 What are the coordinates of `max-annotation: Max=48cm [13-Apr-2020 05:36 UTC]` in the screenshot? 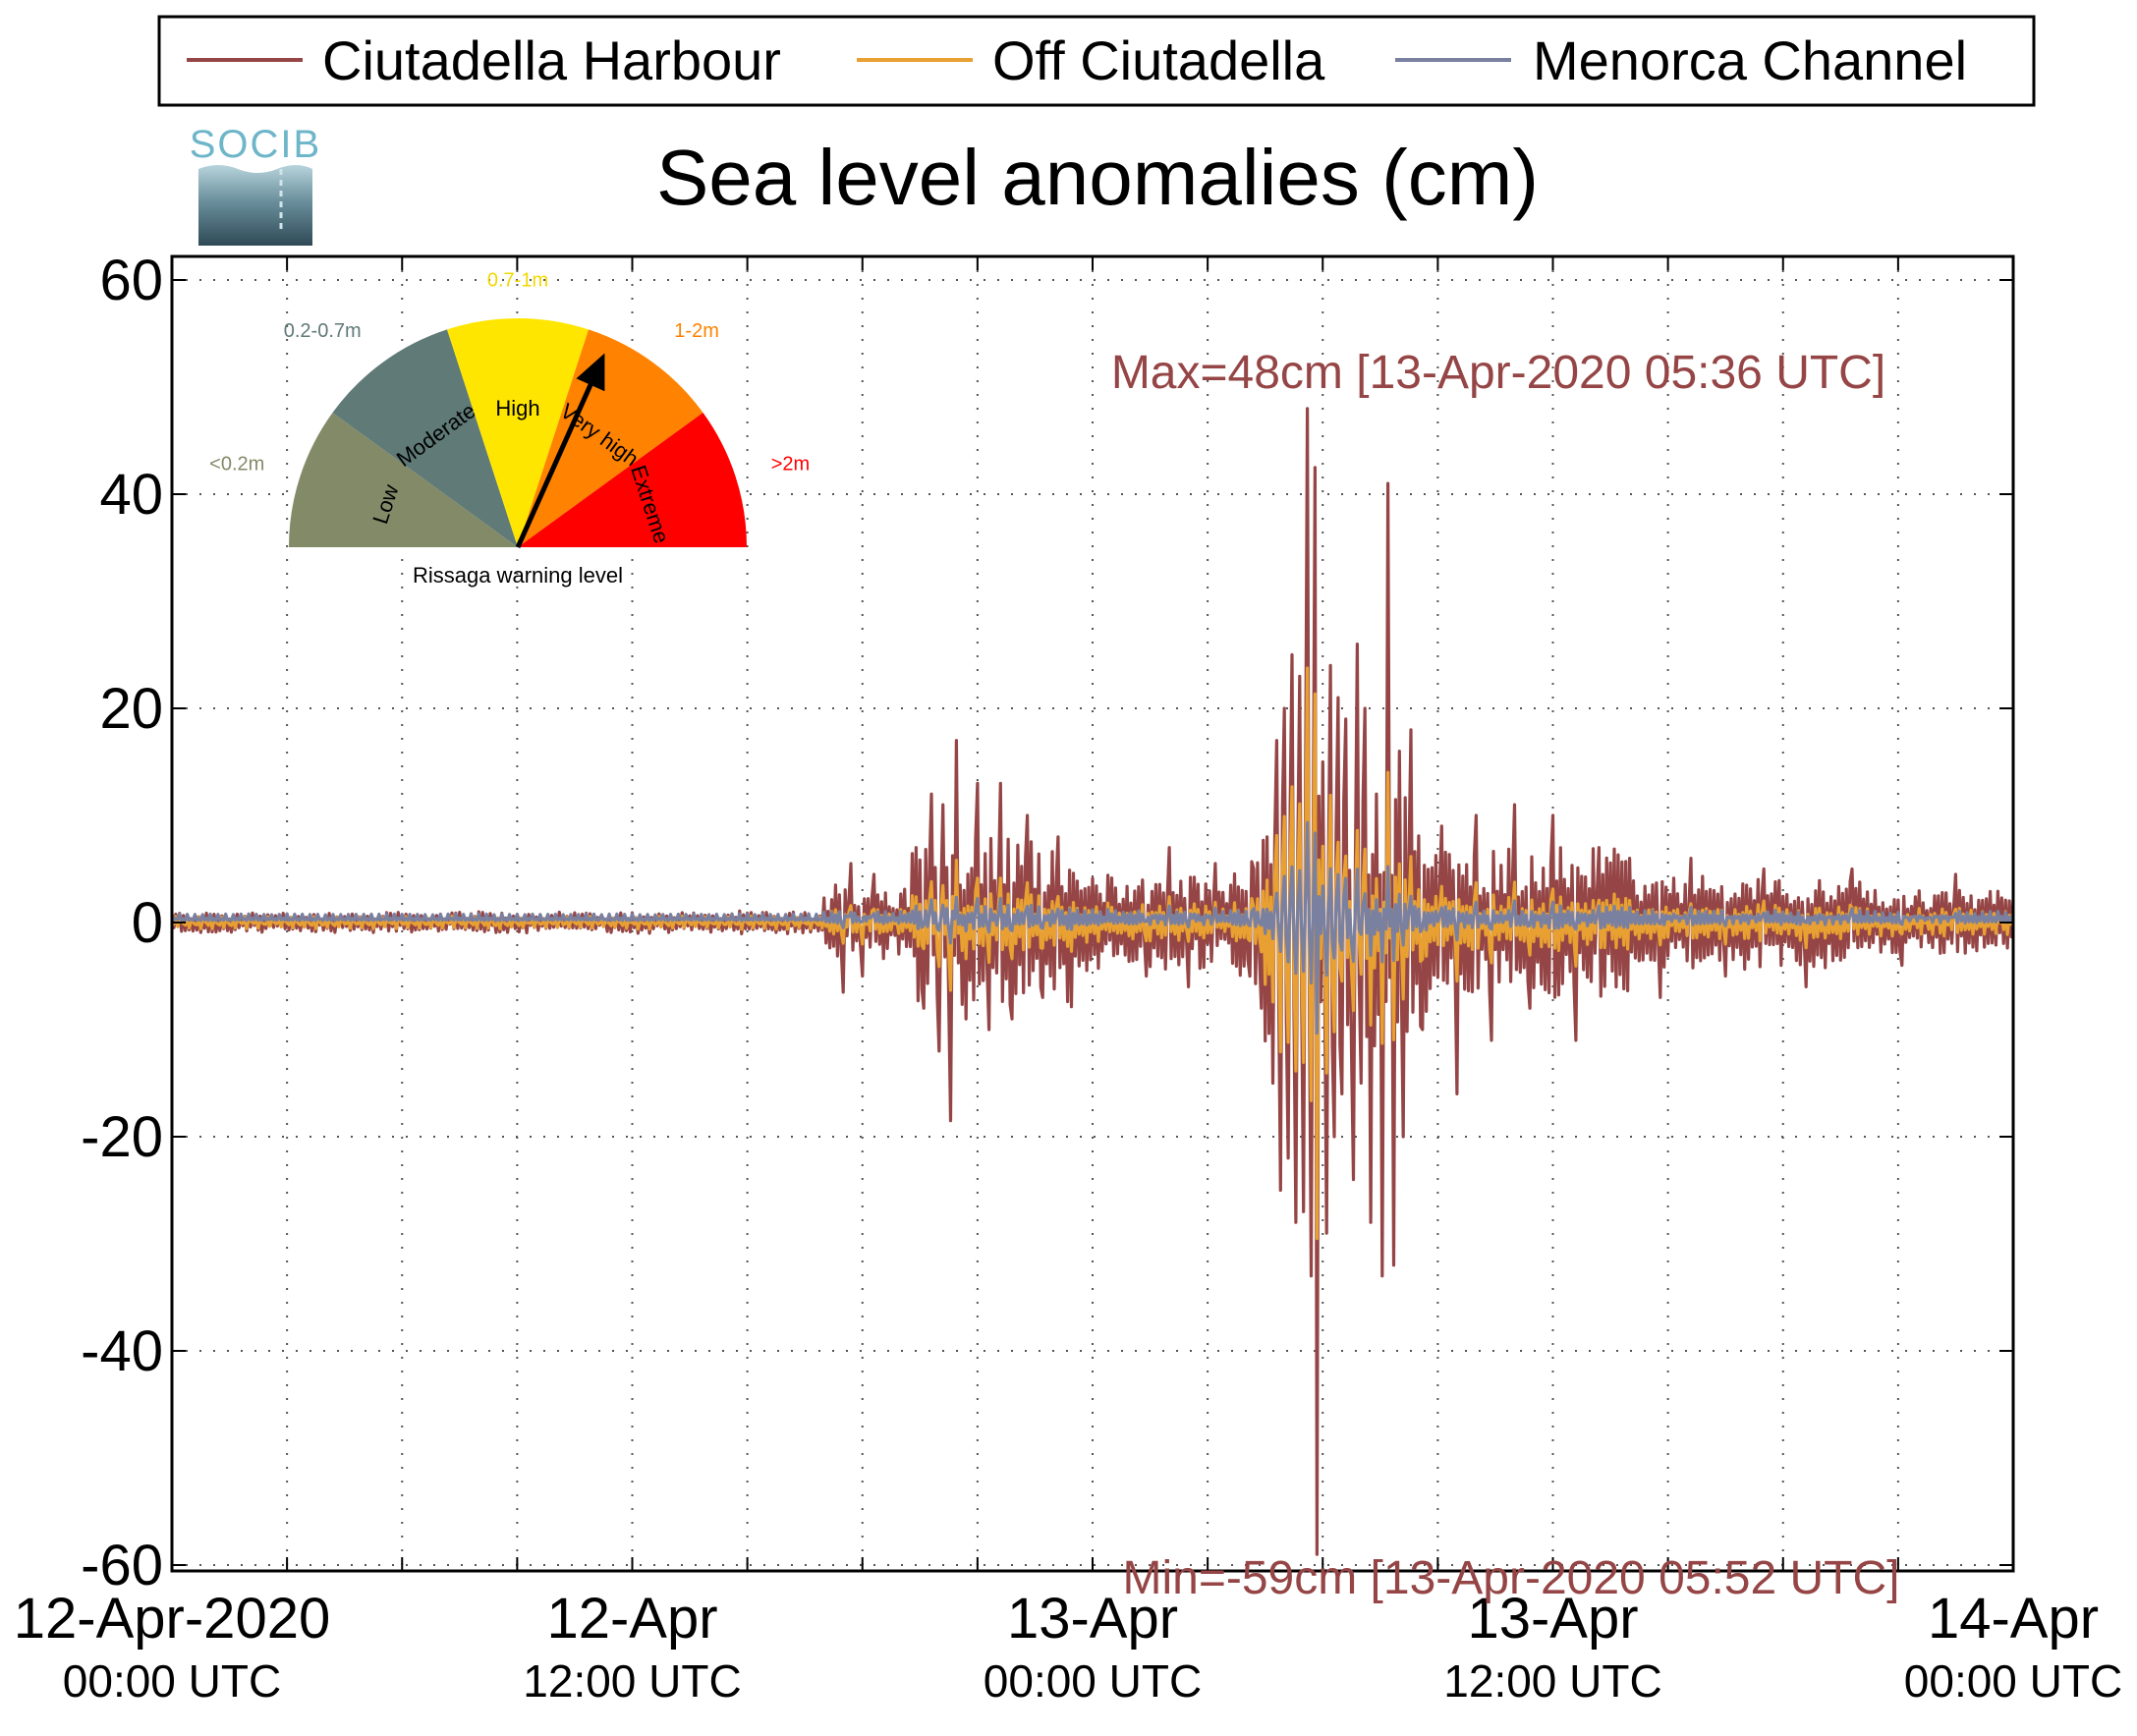 It's located at (1498, 373).